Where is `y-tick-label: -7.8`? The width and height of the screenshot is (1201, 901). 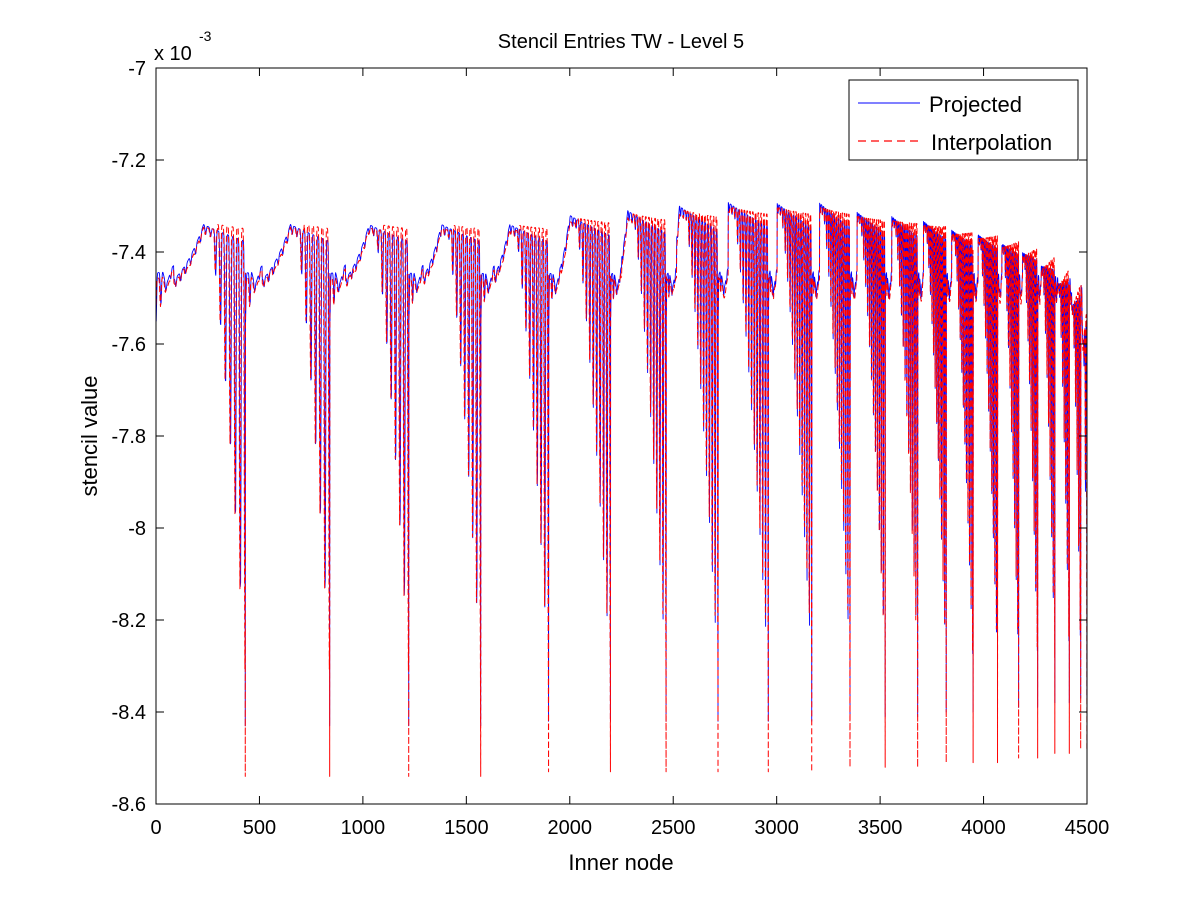
y-tick-label: -7.8 is located at coordinates (129, 437).